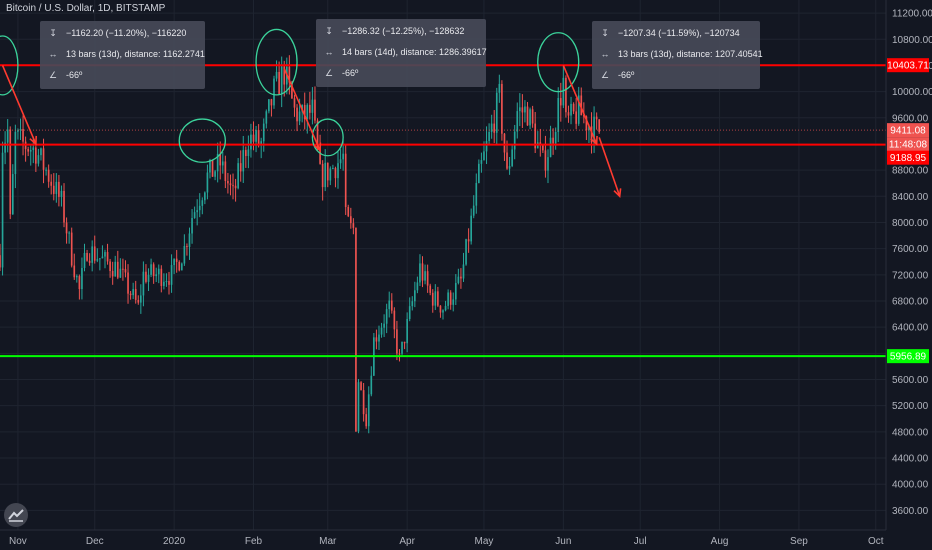  What do you see at coordinates (16, 515) in the screenshot?
I see `tradingview-logo-icon` at bounding box center [16, 515].